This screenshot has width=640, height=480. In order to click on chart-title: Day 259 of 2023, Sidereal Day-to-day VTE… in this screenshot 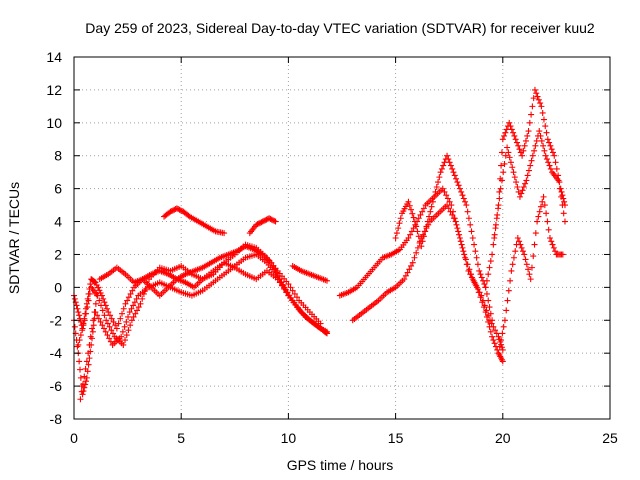, I will do `click(340, 28)`.